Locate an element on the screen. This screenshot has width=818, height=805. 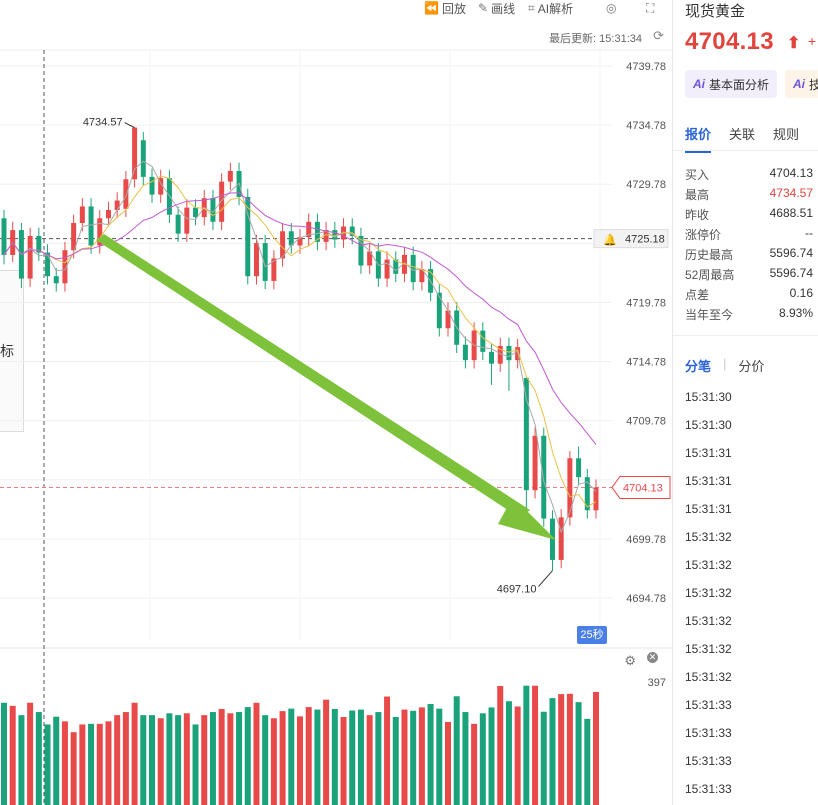
quote-value: -- is located at coordinates (809, 233).